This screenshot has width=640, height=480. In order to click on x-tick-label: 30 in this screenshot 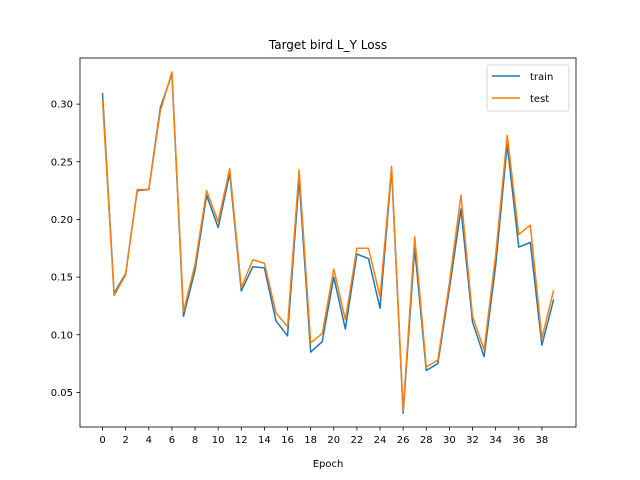, I will do `click(449, 440)`.